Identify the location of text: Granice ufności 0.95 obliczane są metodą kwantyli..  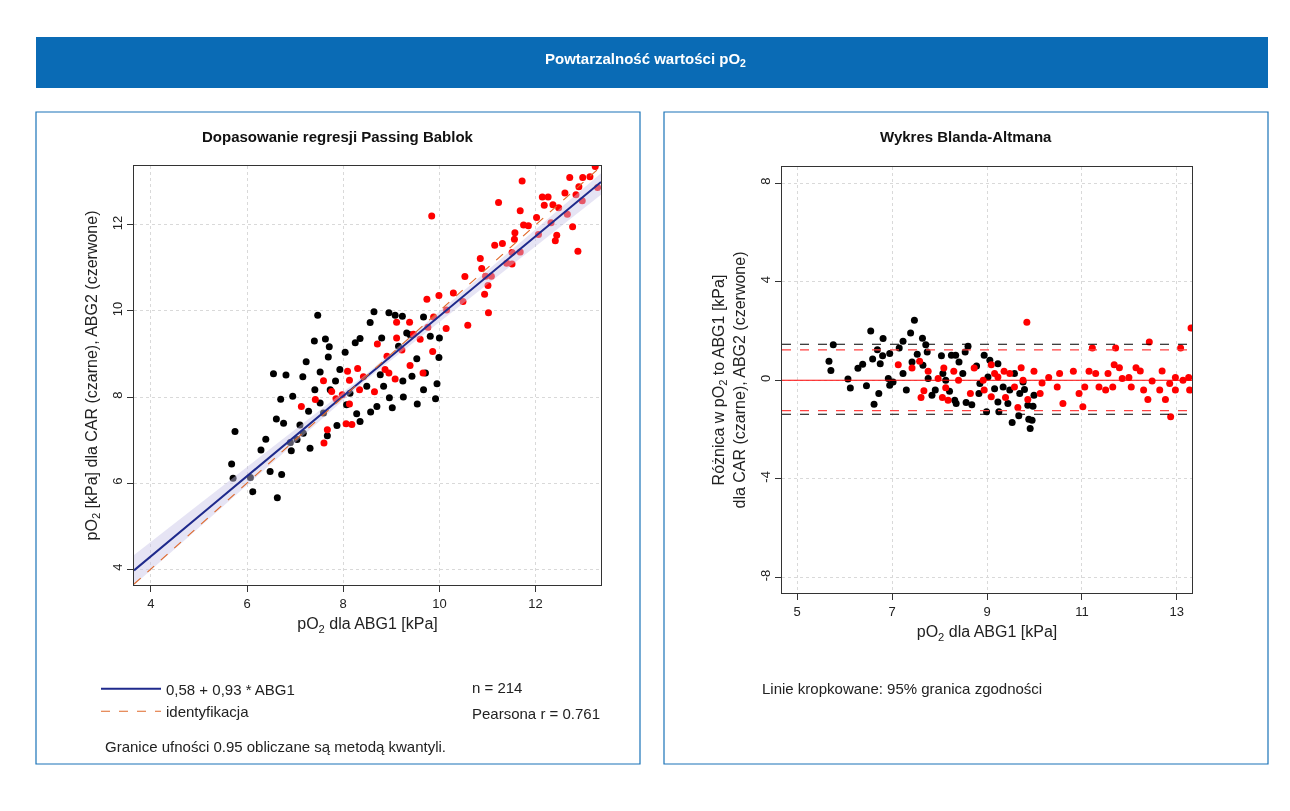
(276, 746).